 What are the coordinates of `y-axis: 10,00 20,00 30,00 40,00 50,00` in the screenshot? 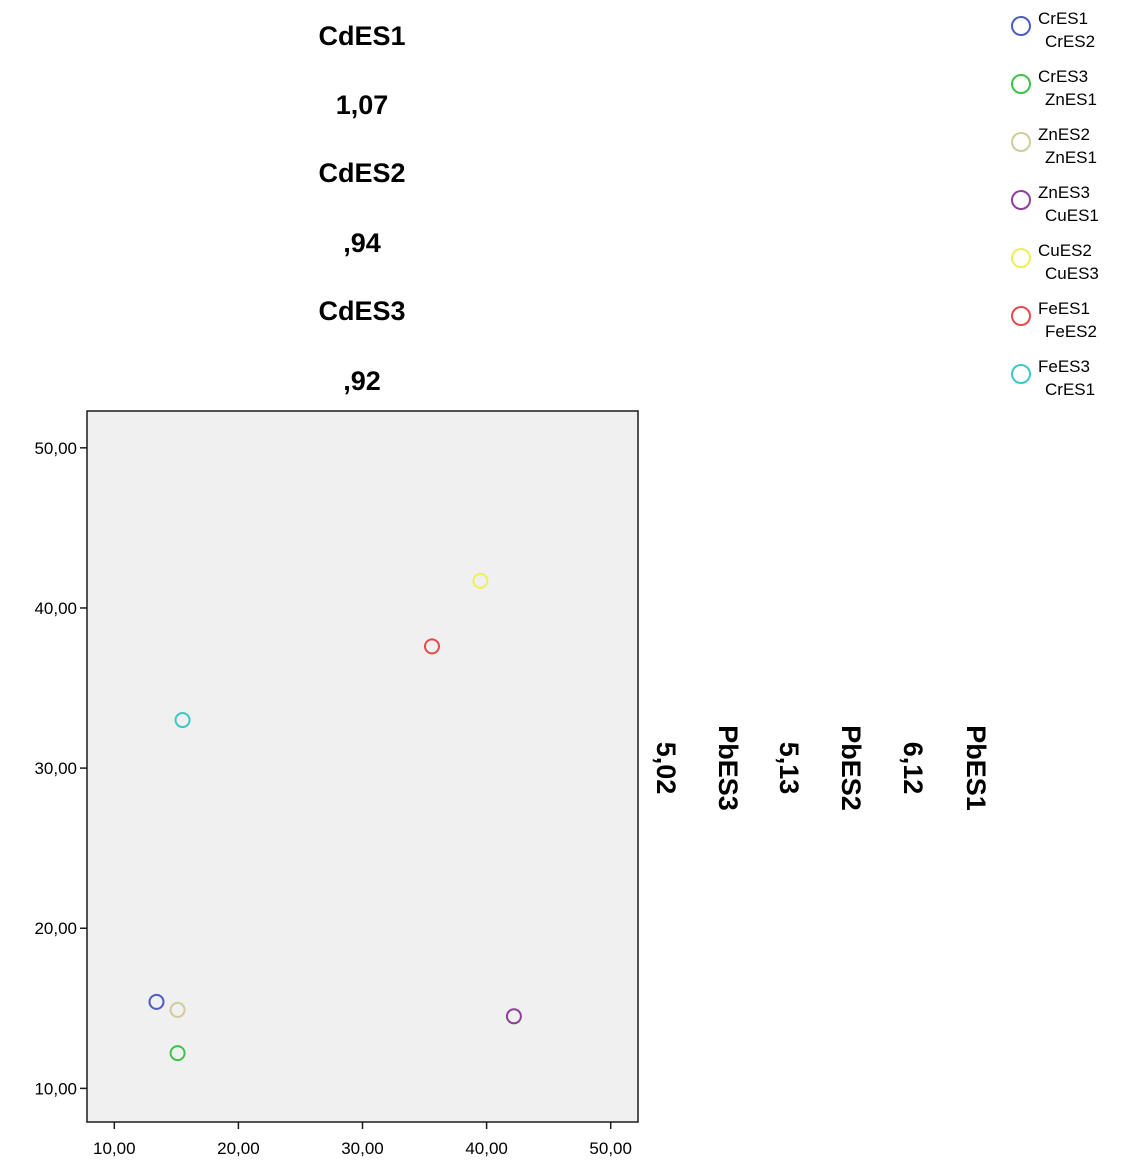 It's located at (60, 768).